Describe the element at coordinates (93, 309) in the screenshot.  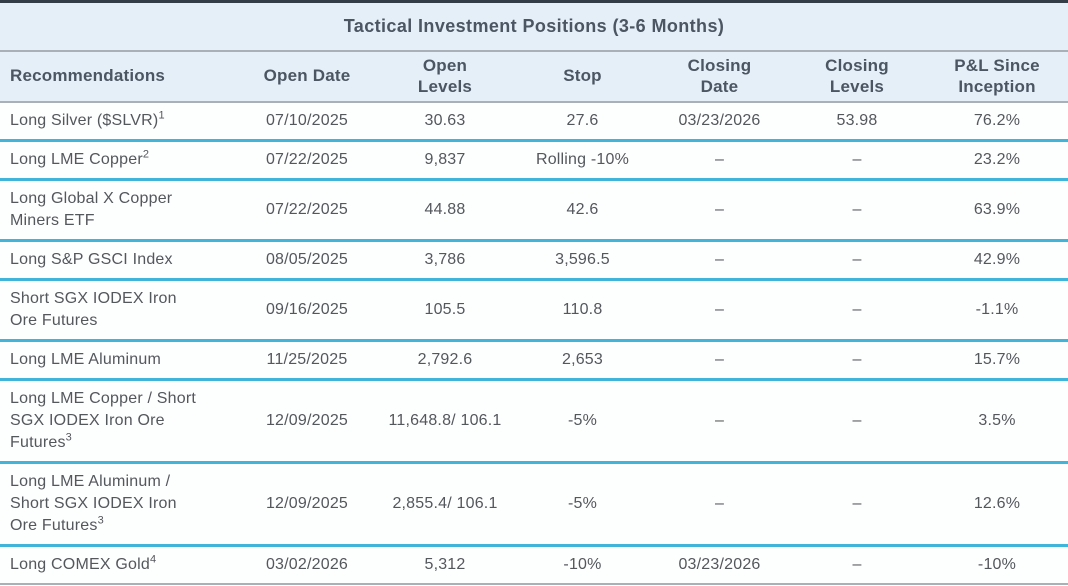
I see `recommendation-label: Short SGX IODEX Iron Ore Futures` at that location.